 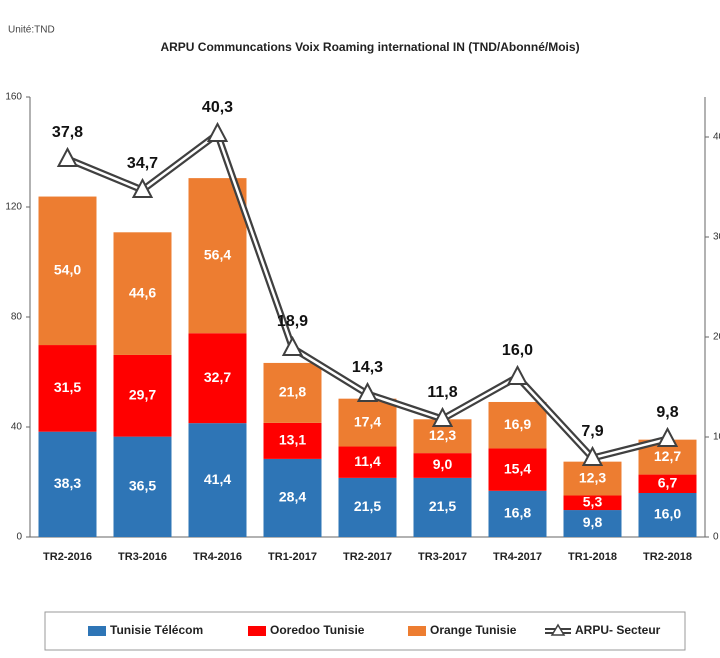 I want to click on data-label: 32,7, so click(x=217, y=377).